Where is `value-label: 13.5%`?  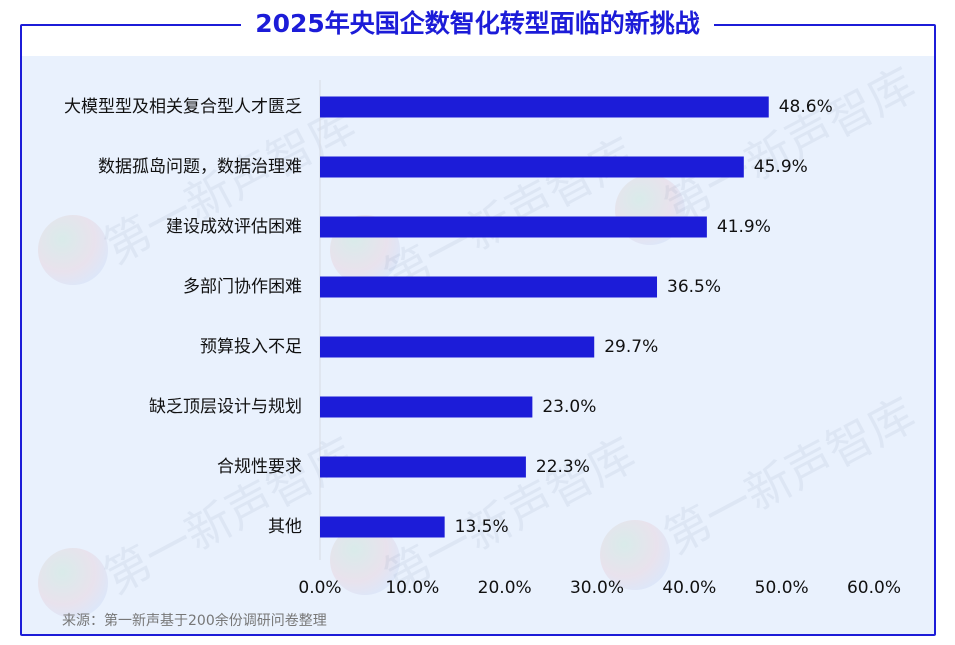 value-label: 13.5% is located at coordinates (482, 527).